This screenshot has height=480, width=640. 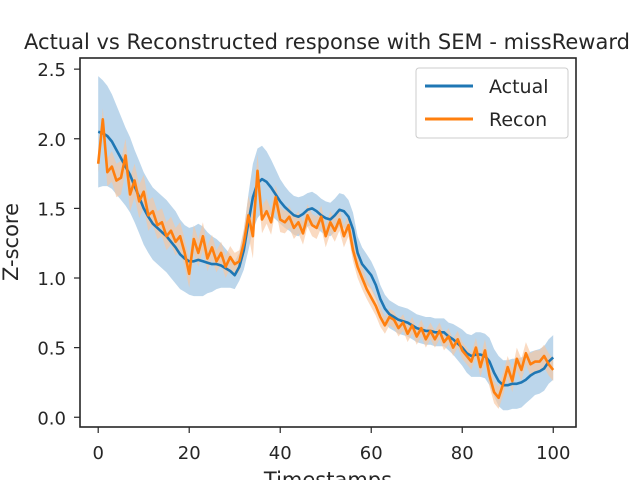 I want to click on legend: Actual Recon, so click(x=492, y=103).